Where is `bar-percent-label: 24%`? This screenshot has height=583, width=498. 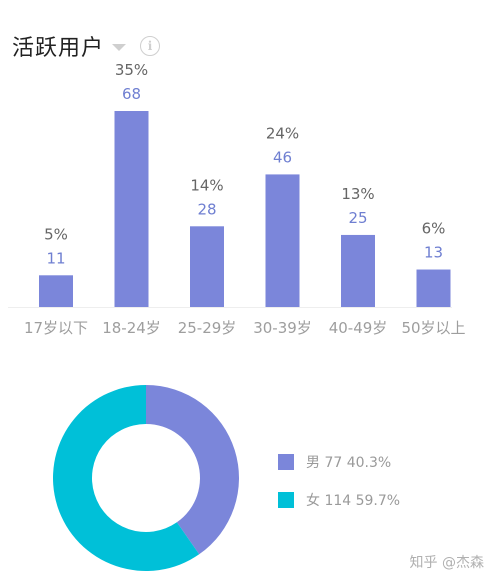
bar-percent-label: 24% is located at coordinates (282, 133).